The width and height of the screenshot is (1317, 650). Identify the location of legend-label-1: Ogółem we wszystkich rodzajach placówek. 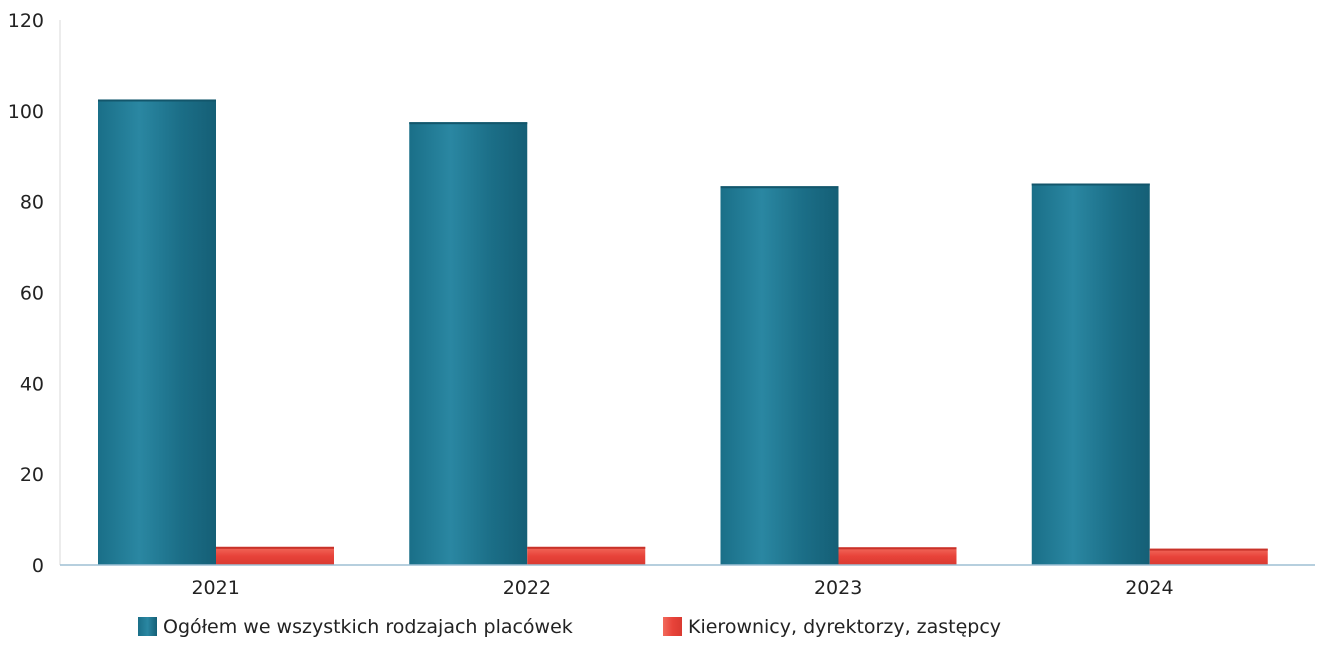
(368, 627).